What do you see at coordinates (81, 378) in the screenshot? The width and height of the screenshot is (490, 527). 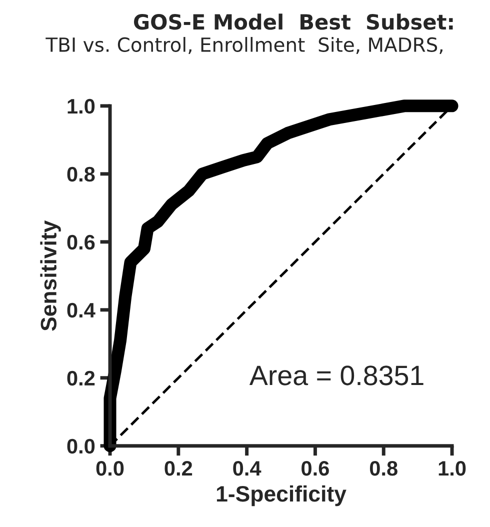 I see `y-tick-label: 0.2` at bounding box center [81, 378].